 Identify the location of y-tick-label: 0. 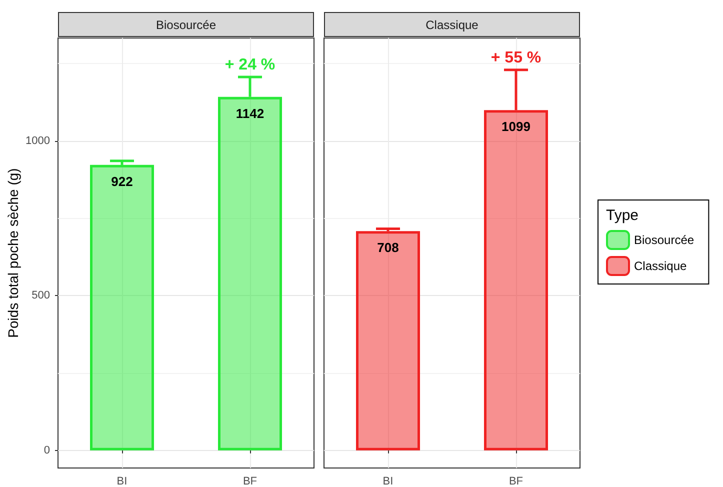
(47, 450).